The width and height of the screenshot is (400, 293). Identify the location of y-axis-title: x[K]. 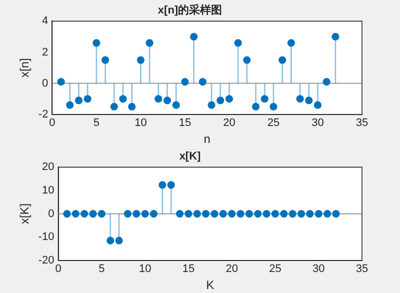
(25, 213).